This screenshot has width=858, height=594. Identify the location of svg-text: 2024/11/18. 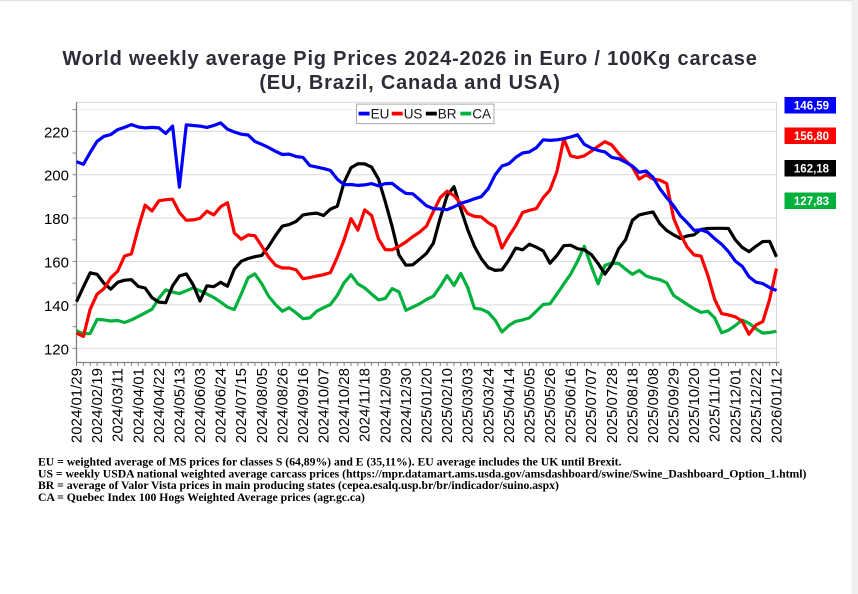
(365, 405).